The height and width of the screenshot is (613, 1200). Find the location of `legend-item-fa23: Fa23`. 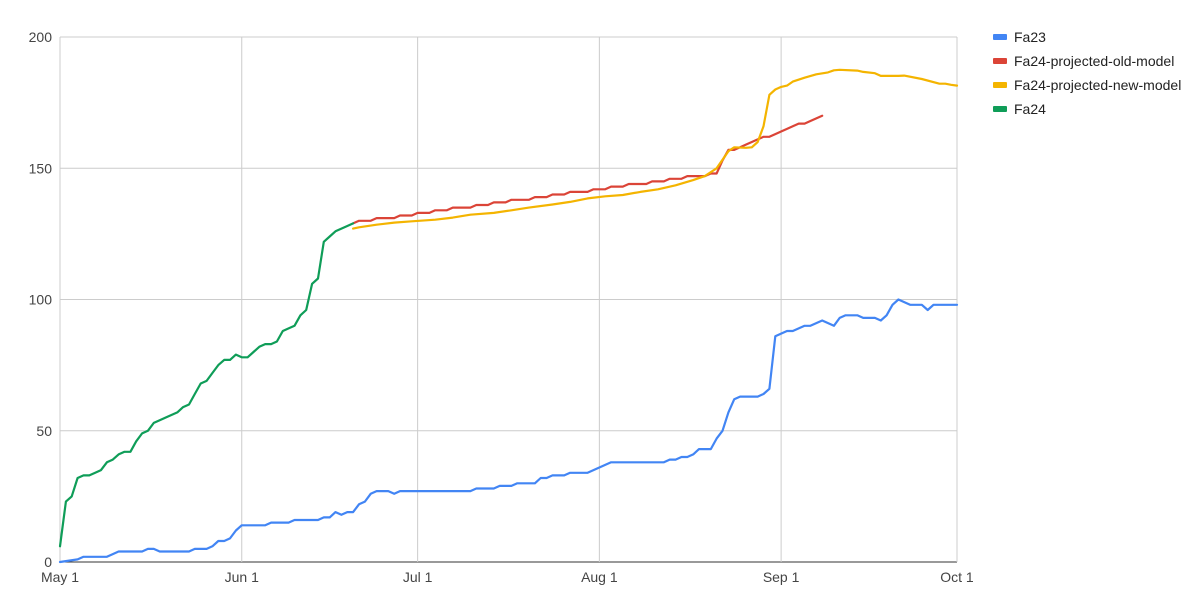

legend-item-fa23: Fa23 is located at coordinates (1019, 37).